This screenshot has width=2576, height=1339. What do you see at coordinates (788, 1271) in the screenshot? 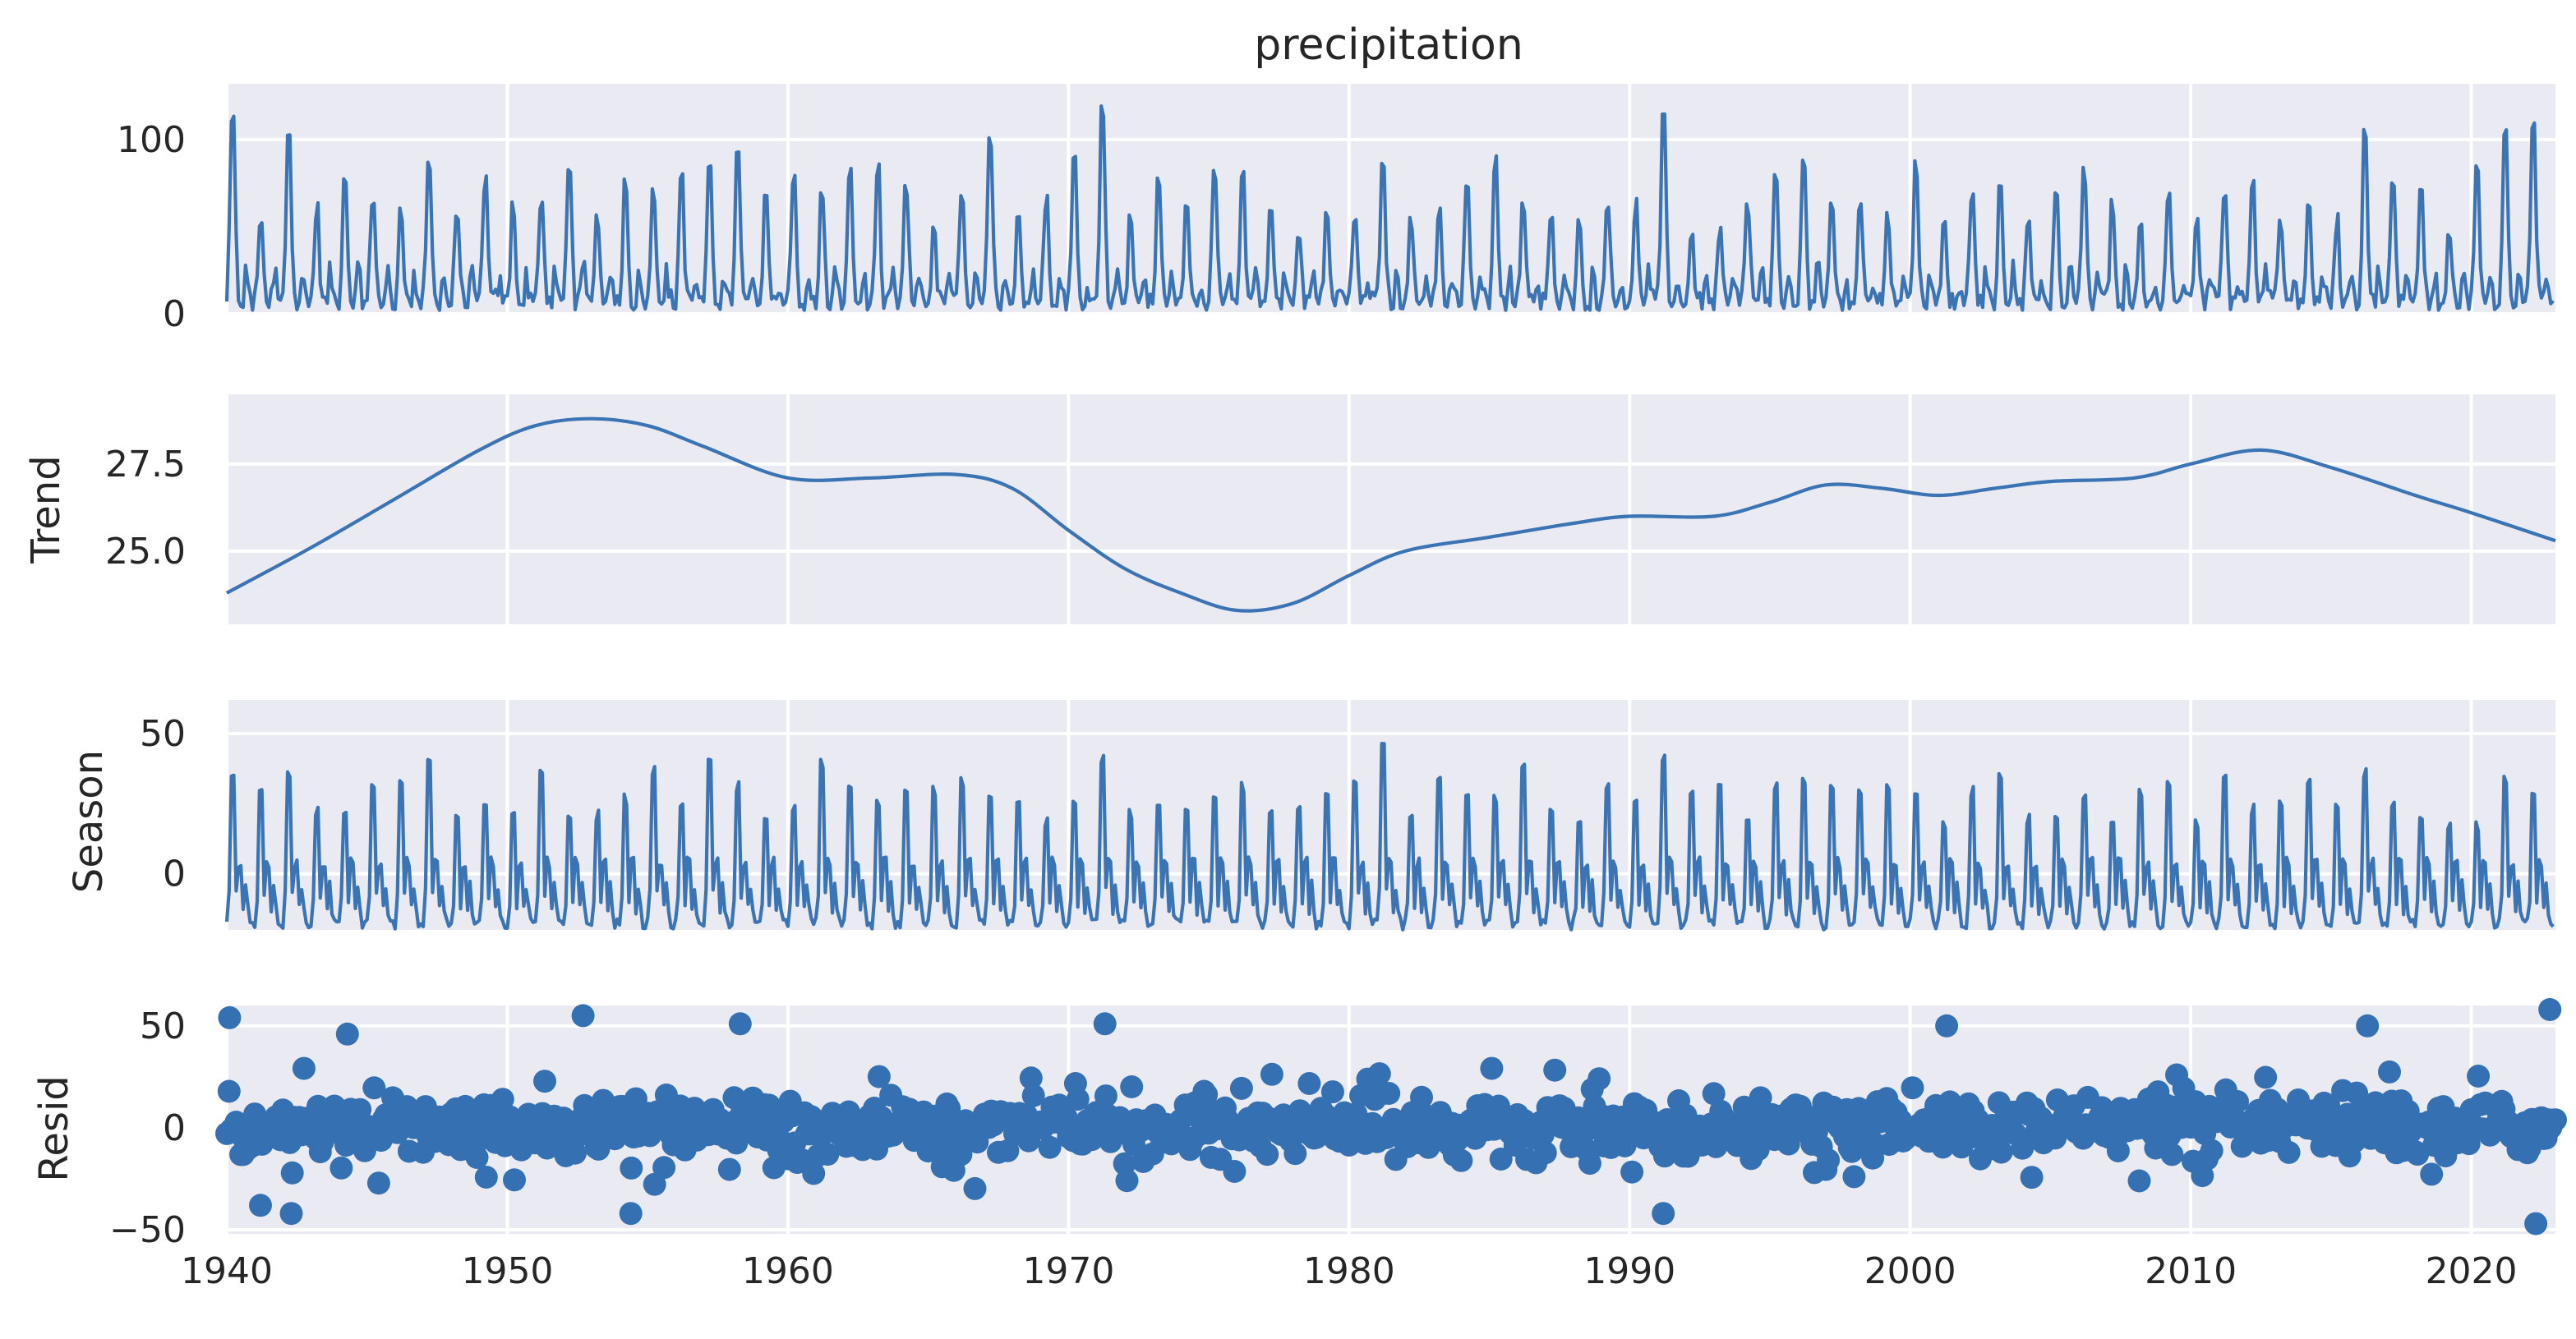
I see `x-tick-label-1960: 1960` at bounding box center [788, 1271].